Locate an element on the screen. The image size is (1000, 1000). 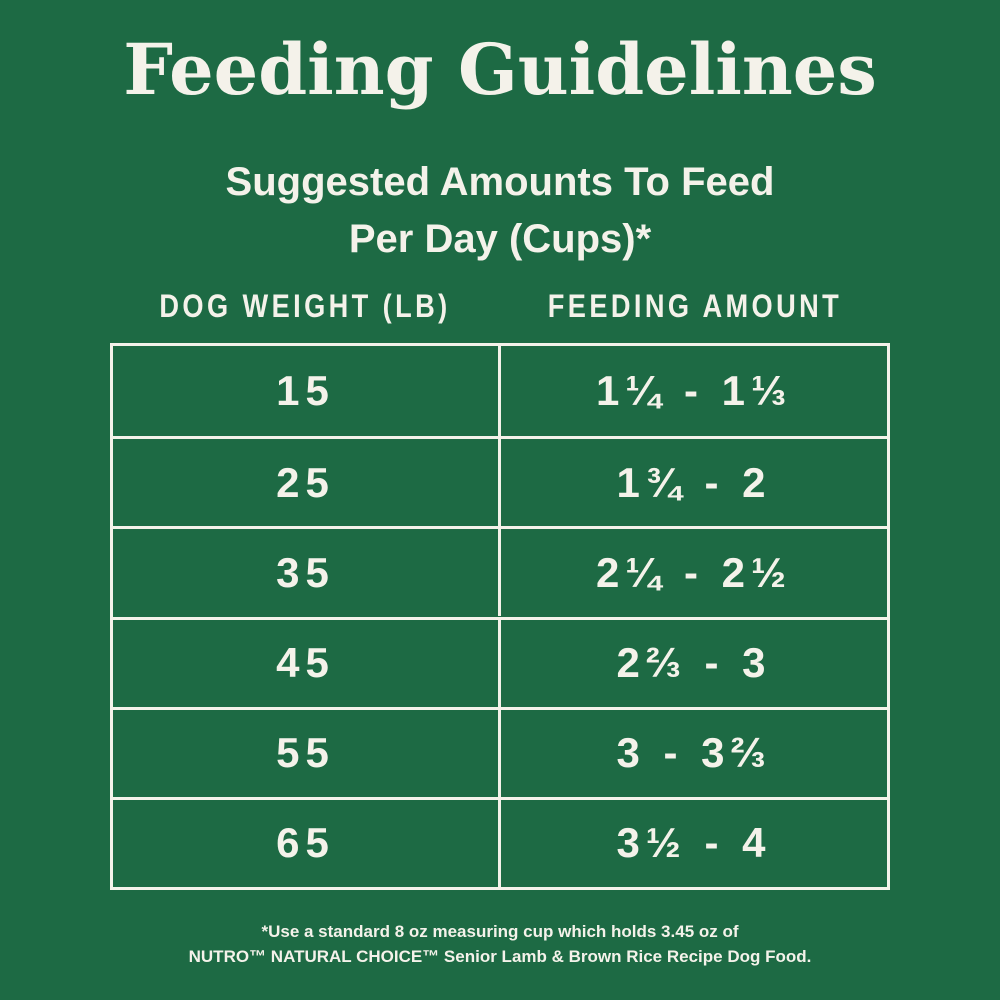
dog-weight: 65 is located at coordinates (307, 843).